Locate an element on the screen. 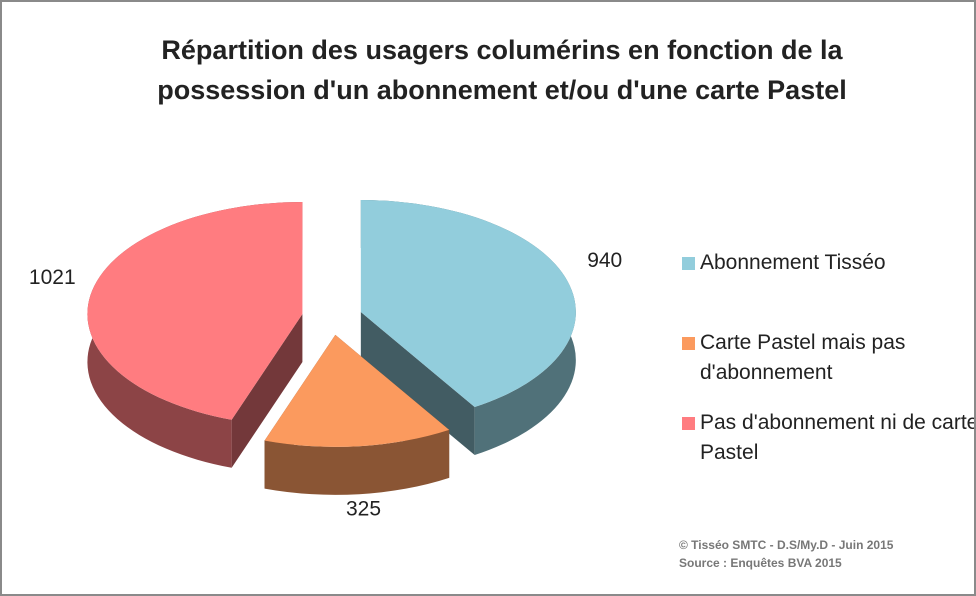 The width and height of the screenshot is (976, 596). note: © Tisséo SMTC - D.S/My.D - Juin 2015 is located at coordinates (786, 545).